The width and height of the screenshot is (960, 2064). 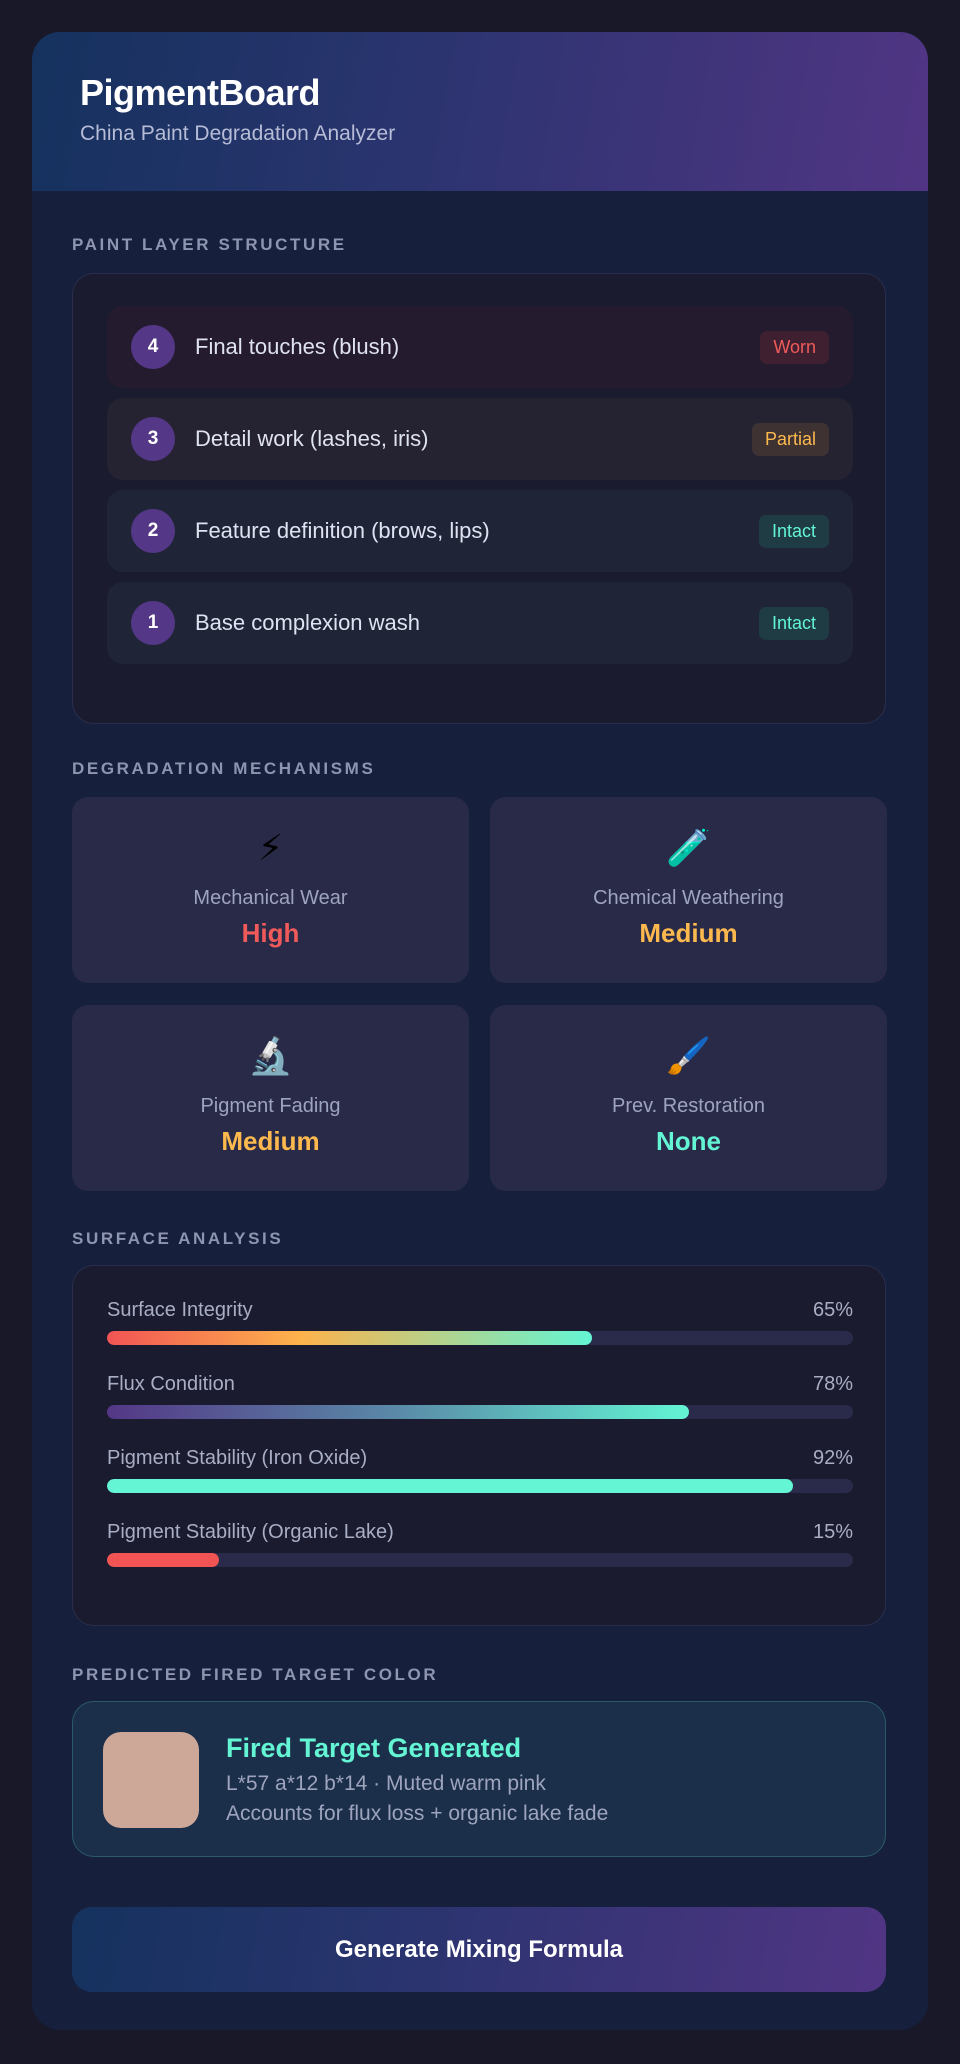 I want to click on mechanism-label: Pigment Fading, so click(x=270, y=1106).